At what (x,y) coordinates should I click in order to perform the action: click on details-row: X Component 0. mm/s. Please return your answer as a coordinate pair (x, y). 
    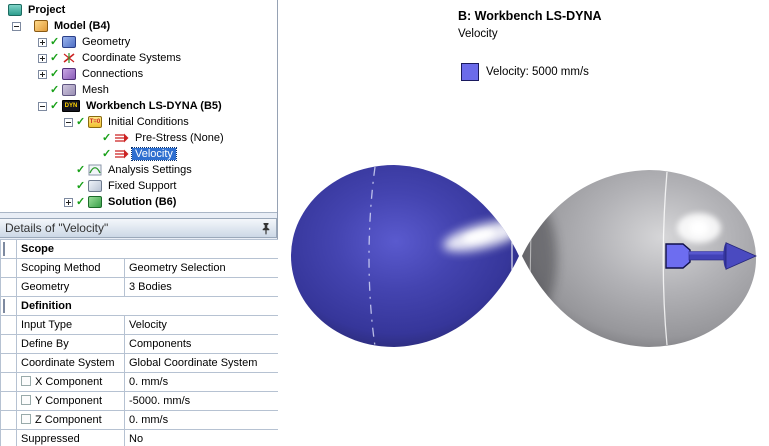
    Looking at the image, I should click on (140, 382).